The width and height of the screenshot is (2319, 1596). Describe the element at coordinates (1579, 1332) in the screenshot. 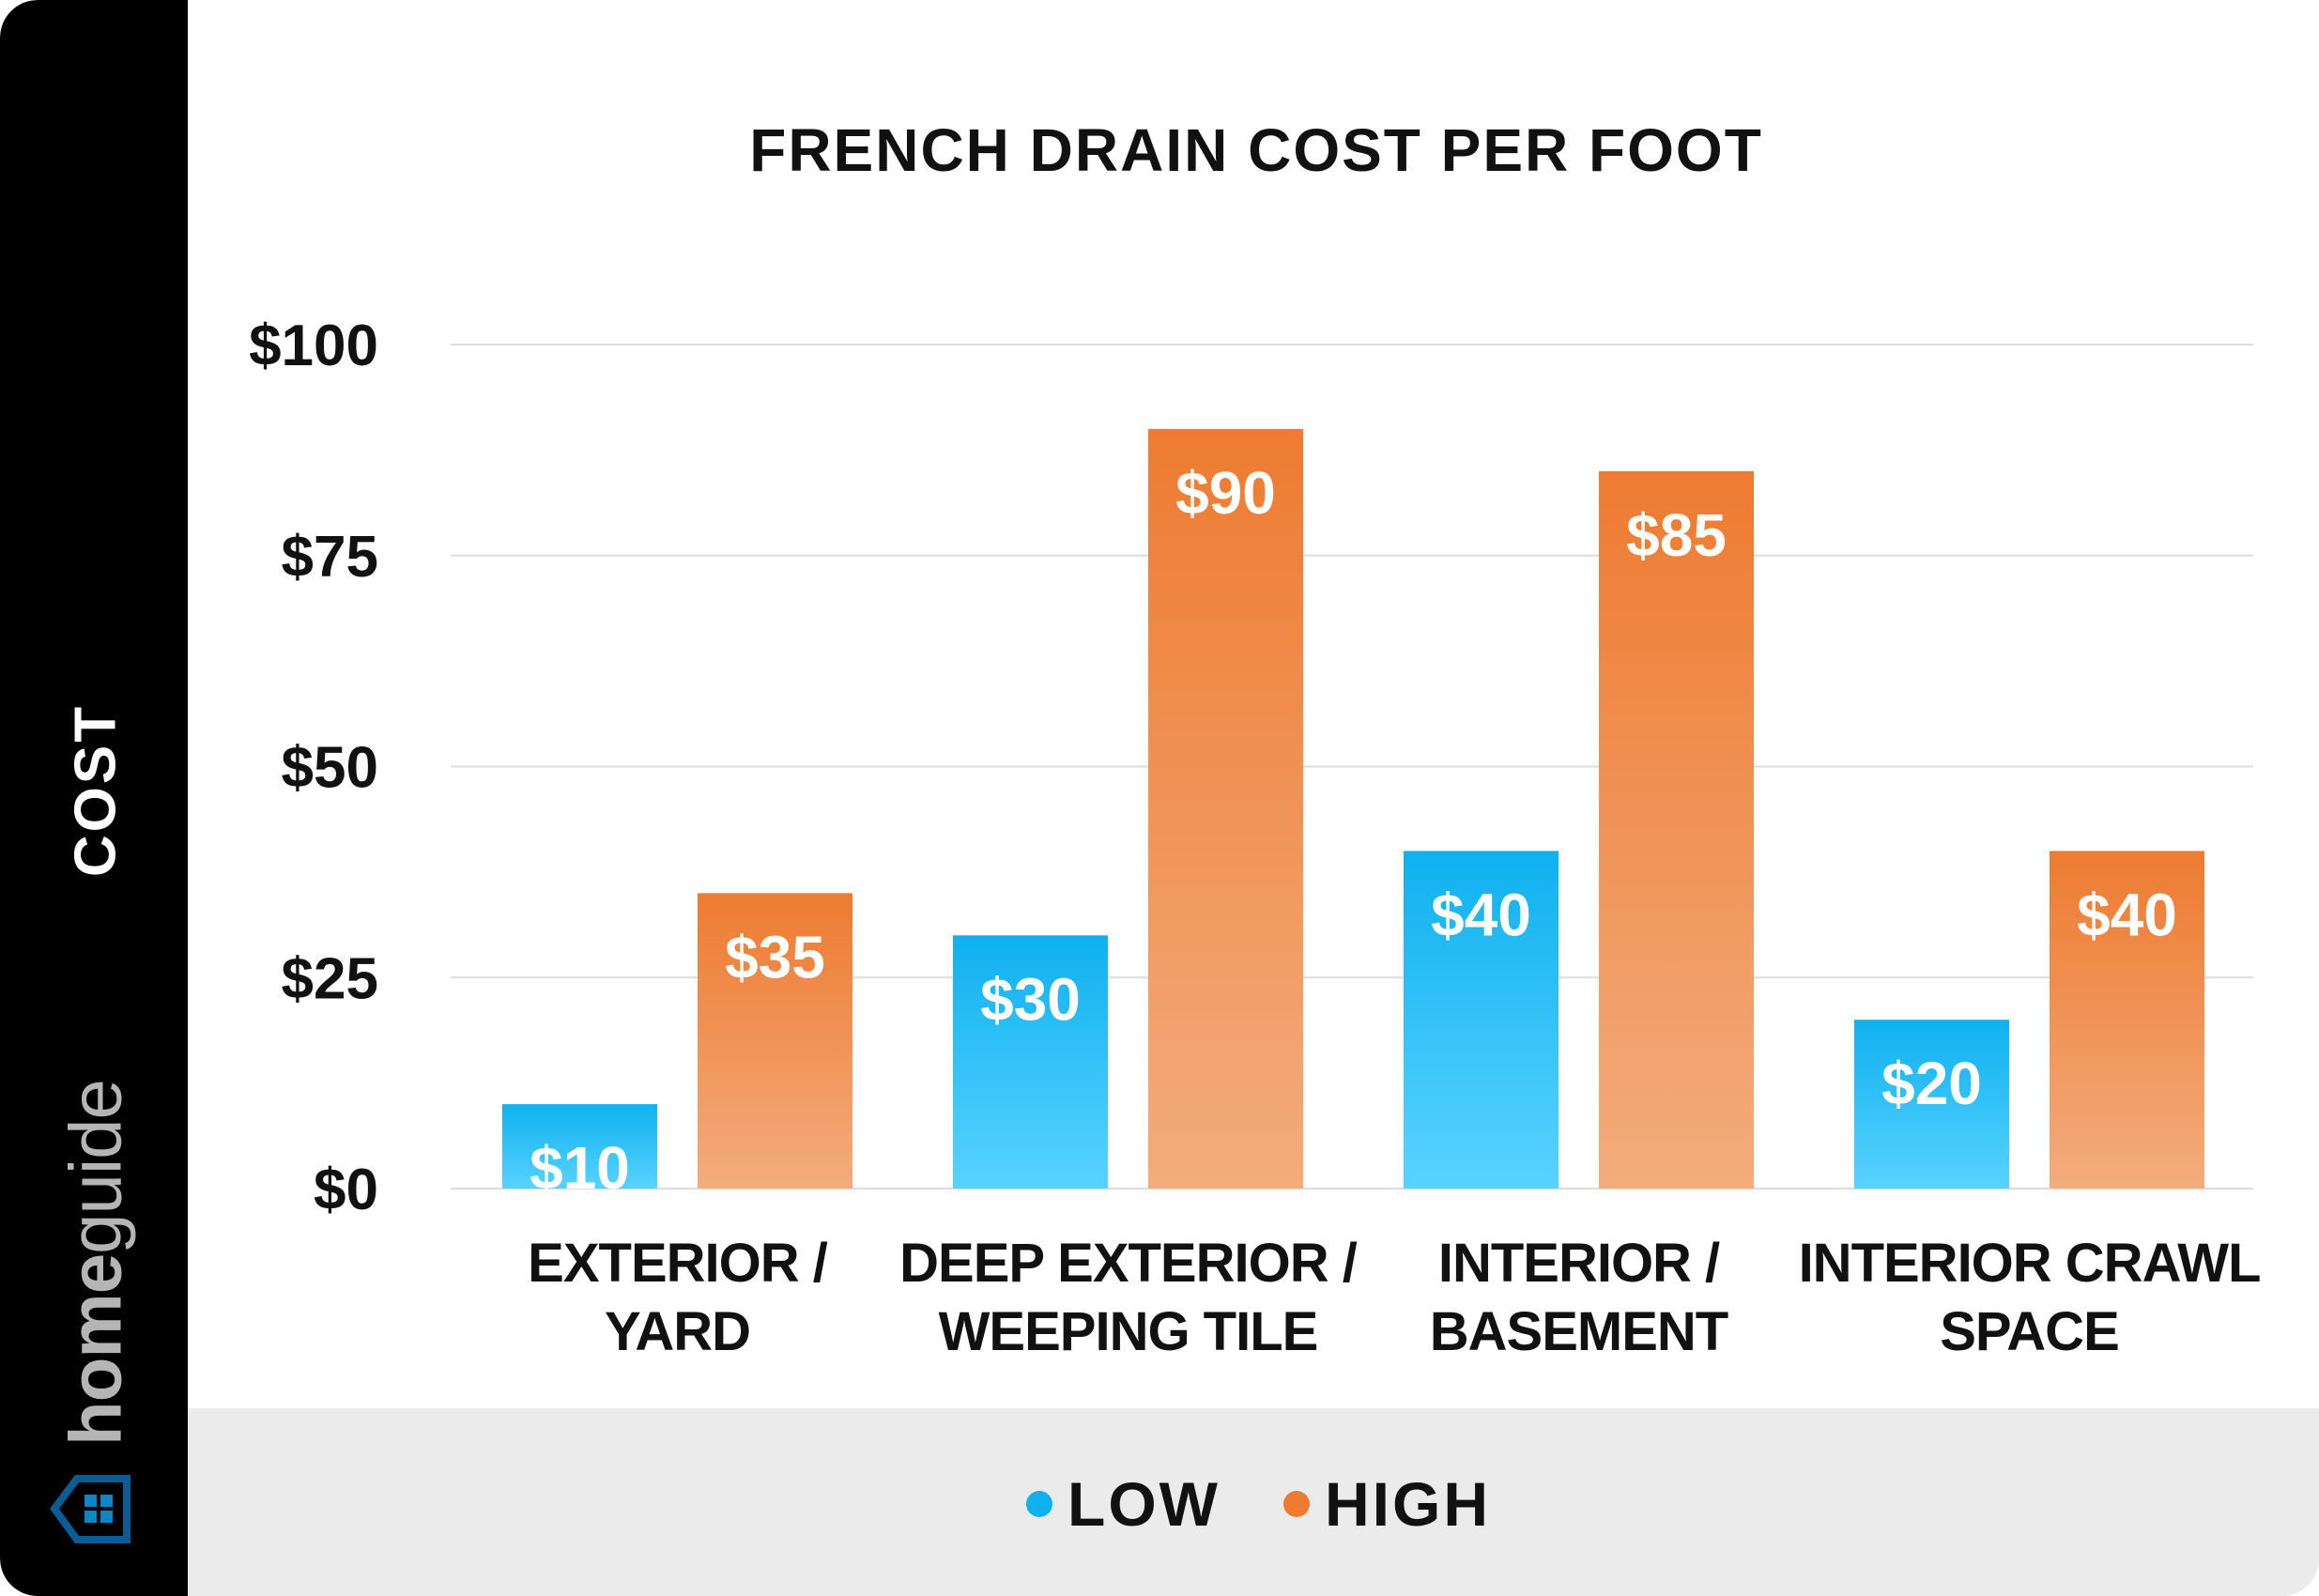

I see `x-tick-label: BASEMENT` at that location.